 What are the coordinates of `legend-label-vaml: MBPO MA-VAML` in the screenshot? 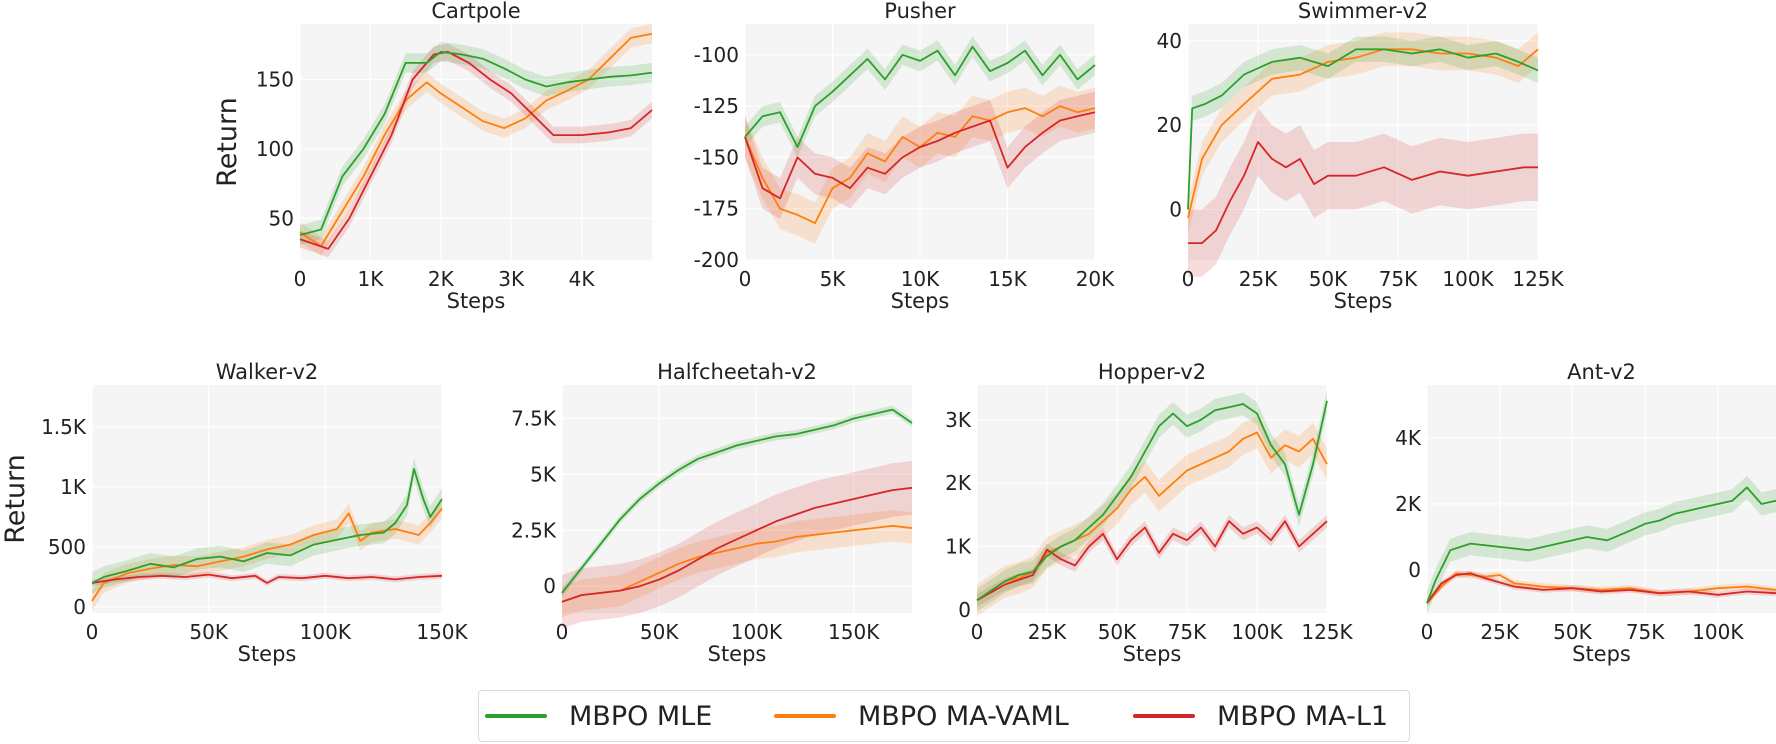 It's located at (963, 716).